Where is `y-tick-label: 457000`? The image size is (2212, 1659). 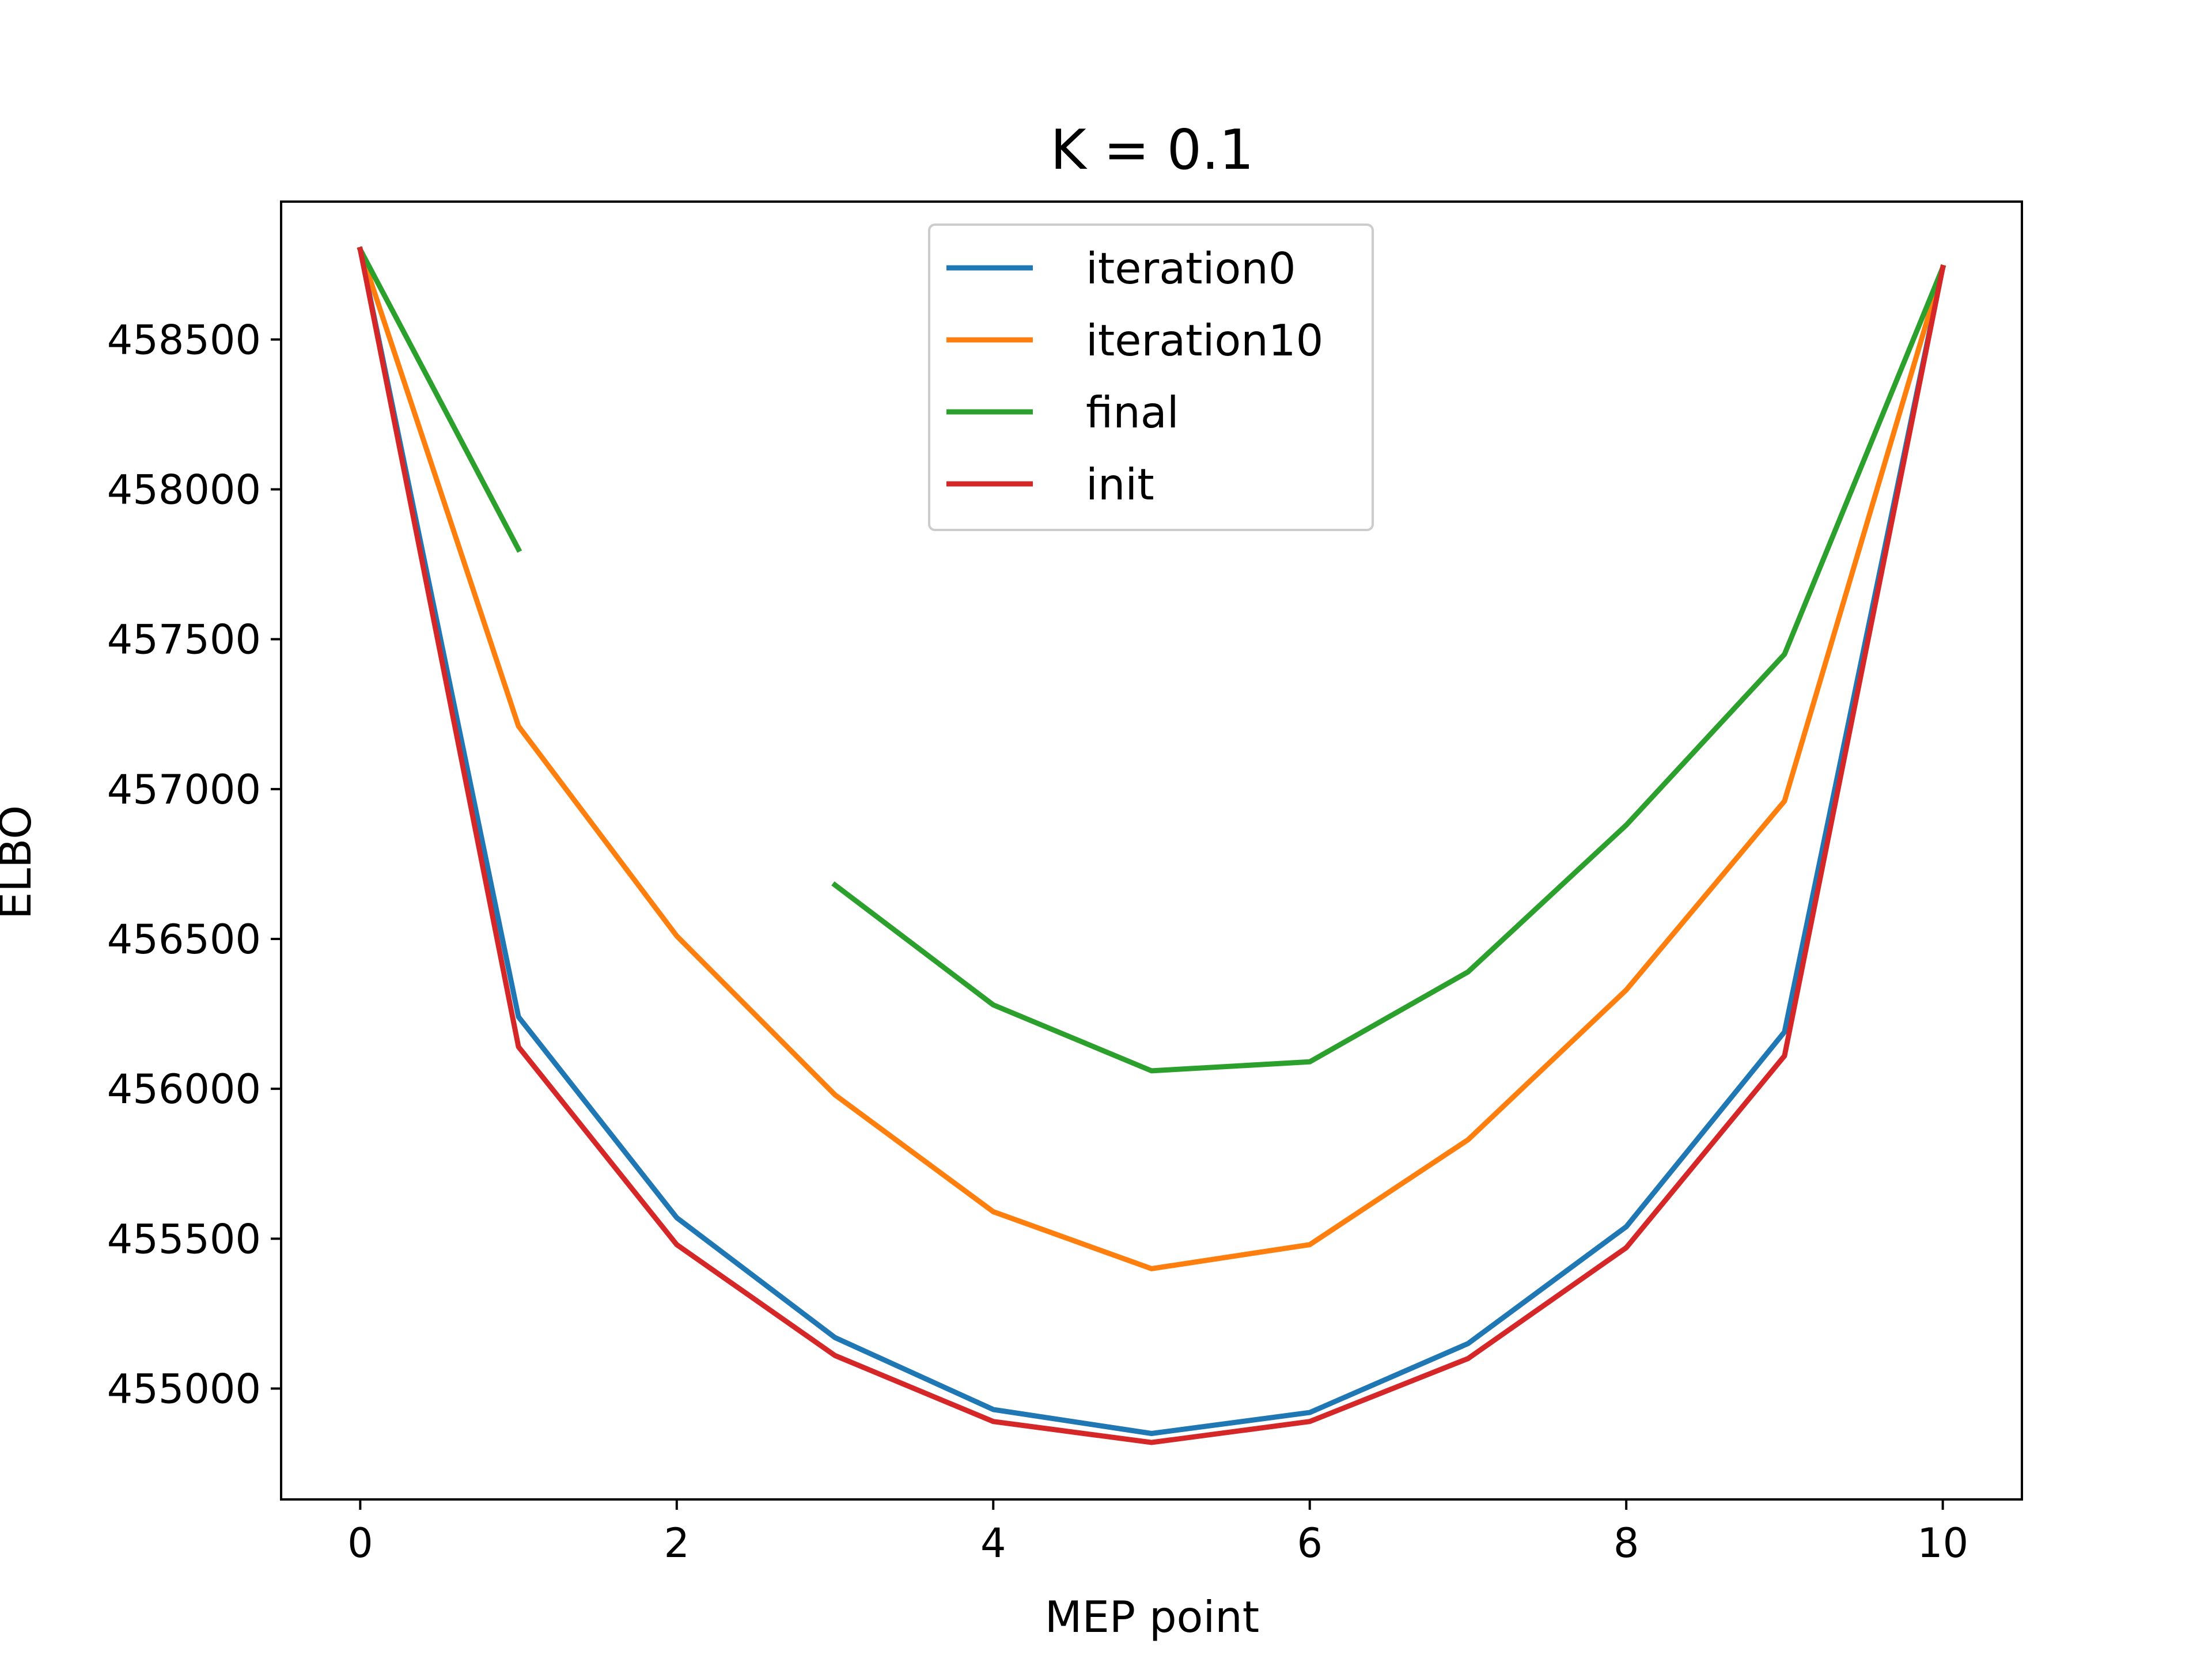
y-tick-label: 457000 is located at coordinates (184, 789).